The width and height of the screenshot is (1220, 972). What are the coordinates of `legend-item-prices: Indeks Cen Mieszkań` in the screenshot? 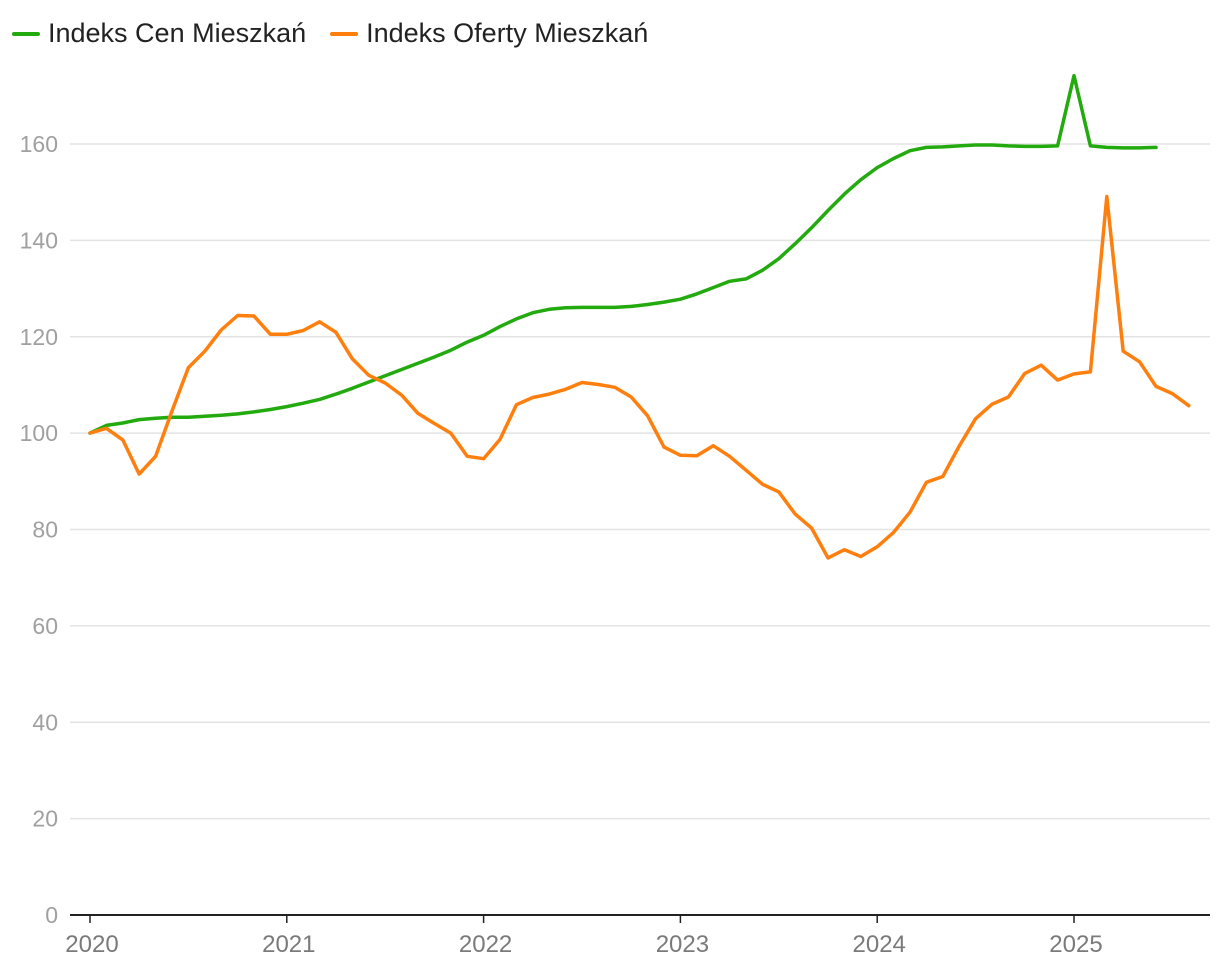 It's located at (159, 33).